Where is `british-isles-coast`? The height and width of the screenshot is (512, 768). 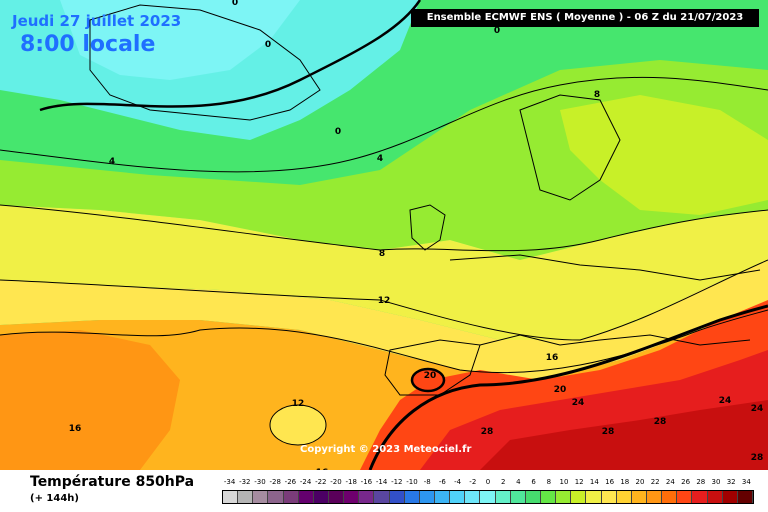 british-isles-coast is located at coordinates (427, 227).